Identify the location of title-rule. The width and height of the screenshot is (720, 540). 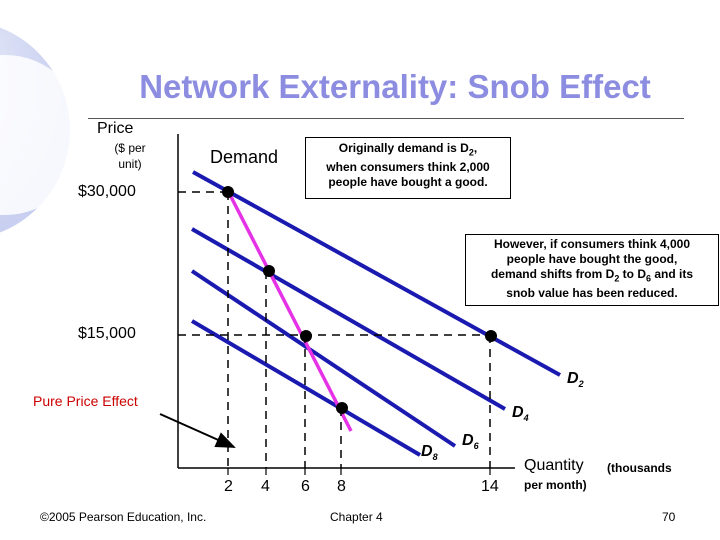
(386, 118).